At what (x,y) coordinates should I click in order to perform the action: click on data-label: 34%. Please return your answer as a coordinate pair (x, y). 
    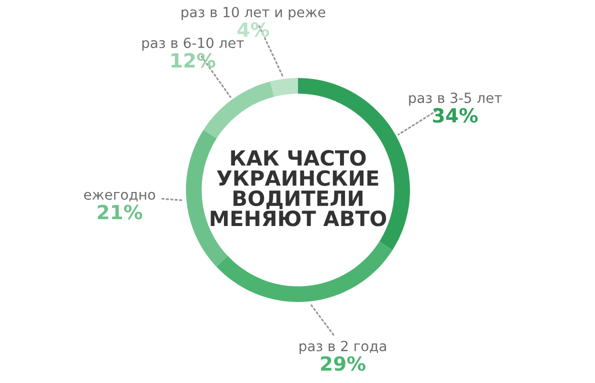
    Looking at the image, I should click on (455, 115).